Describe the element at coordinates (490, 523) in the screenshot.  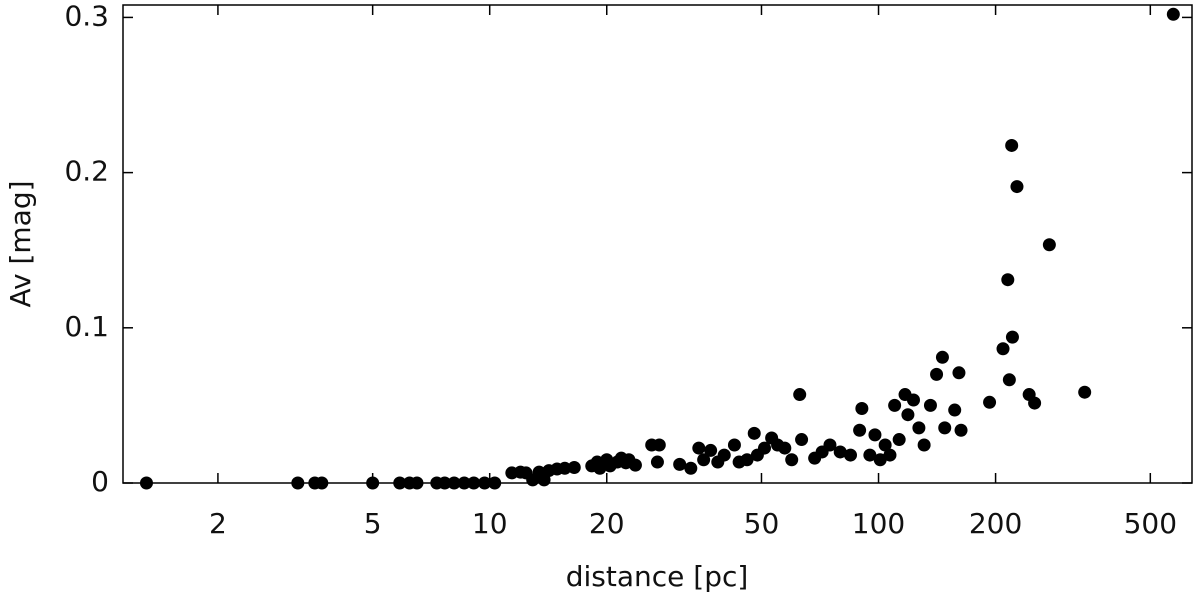
I see `x-tick-label: 10` at that location.